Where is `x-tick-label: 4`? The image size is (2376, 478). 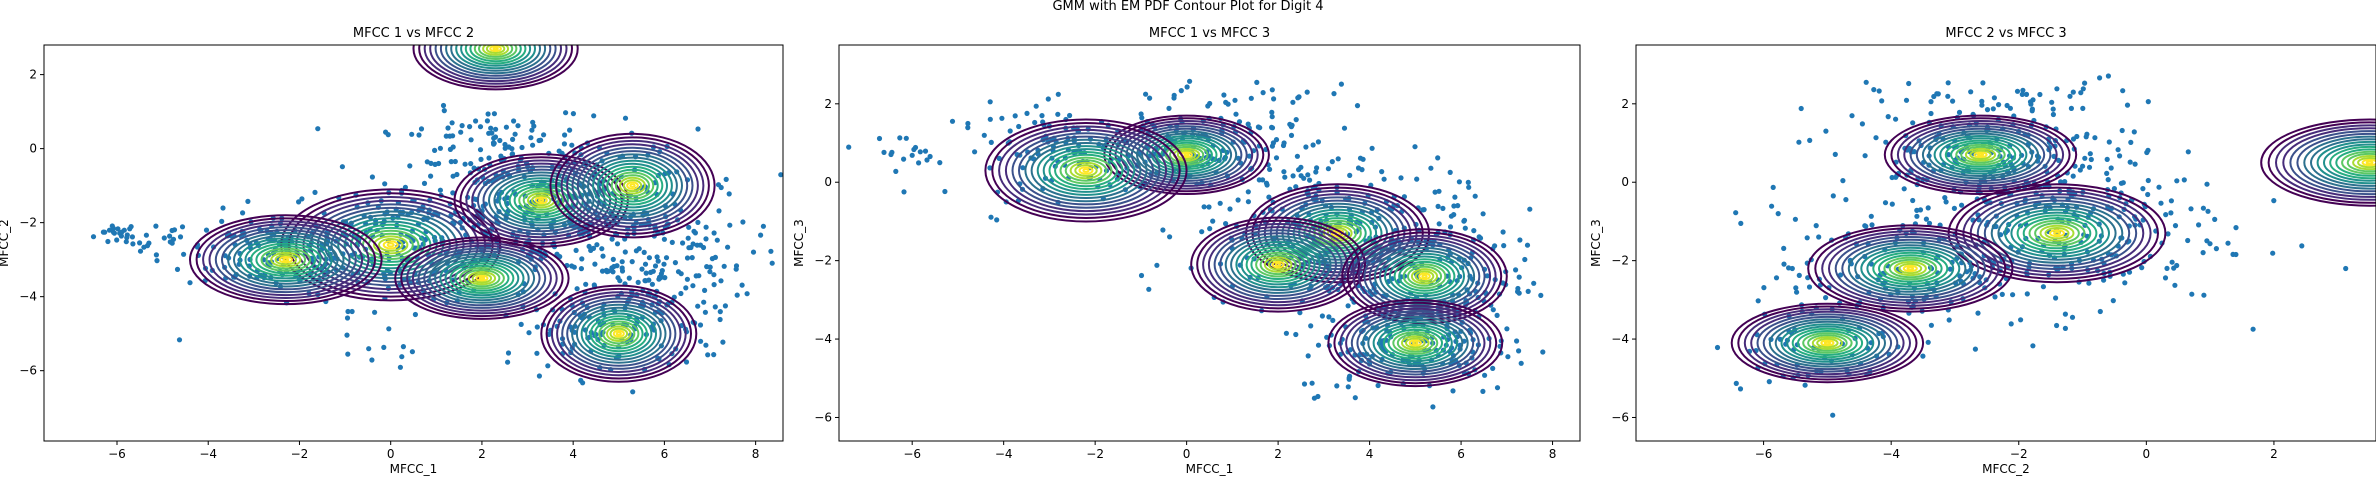
x-tick-label: 4 is located at coordinates (573, 454).